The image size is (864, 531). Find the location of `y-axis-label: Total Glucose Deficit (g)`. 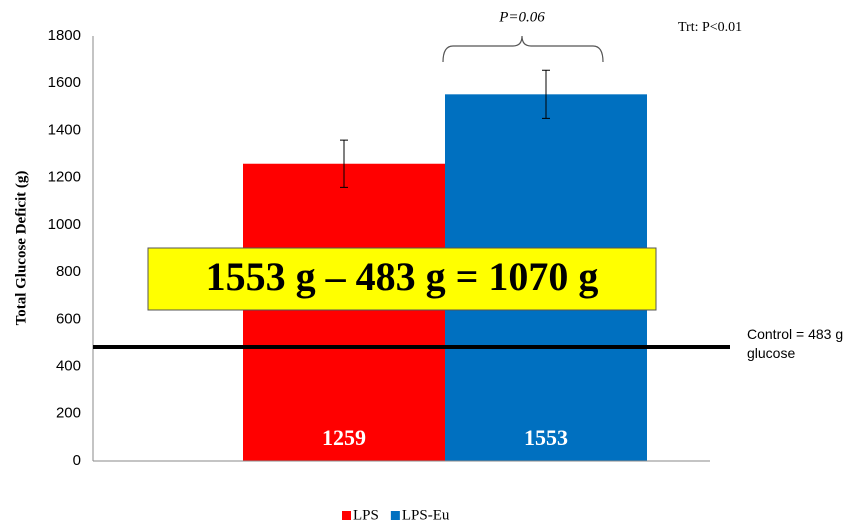

y-axis-label: Total Glucose Deficit (g) is located at coordinates (21, 248).